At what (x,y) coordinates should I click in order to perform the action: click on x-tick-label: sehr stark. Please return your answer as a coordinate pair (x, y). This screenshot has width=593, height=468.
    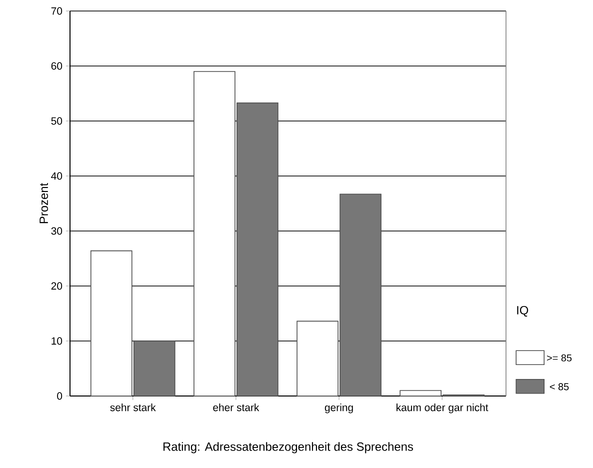
    Looking at the image, I should click on (133, 408).